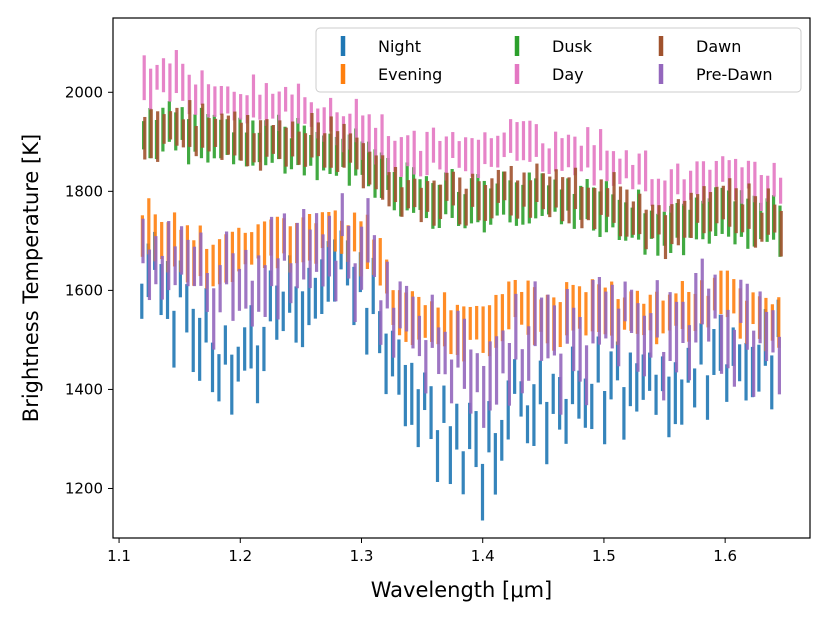  I want to click on legend-label: Night, so click(399, 46).